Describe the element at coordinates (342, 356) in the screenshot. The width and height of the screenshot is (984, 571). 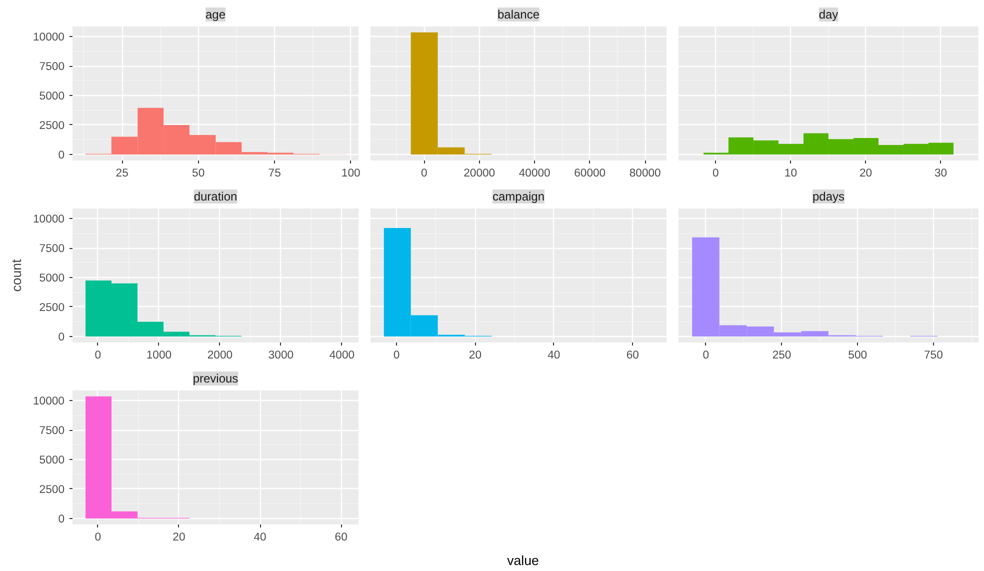
I see `x-tick-label: 4000` at that location.